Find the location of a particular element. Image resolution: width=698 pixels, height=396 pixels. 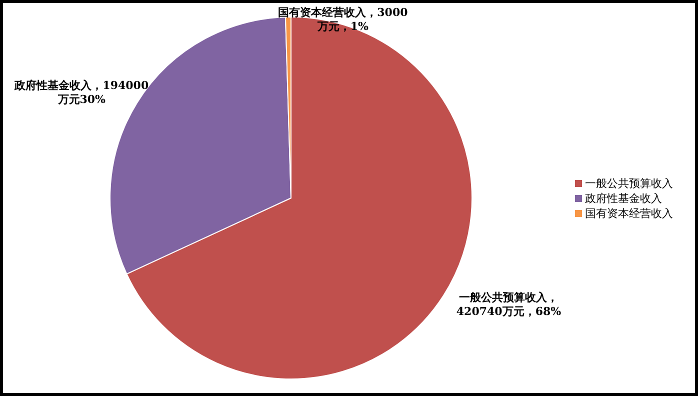

legend-label: 政府性基金收入 is located at coordinates (623, 198).